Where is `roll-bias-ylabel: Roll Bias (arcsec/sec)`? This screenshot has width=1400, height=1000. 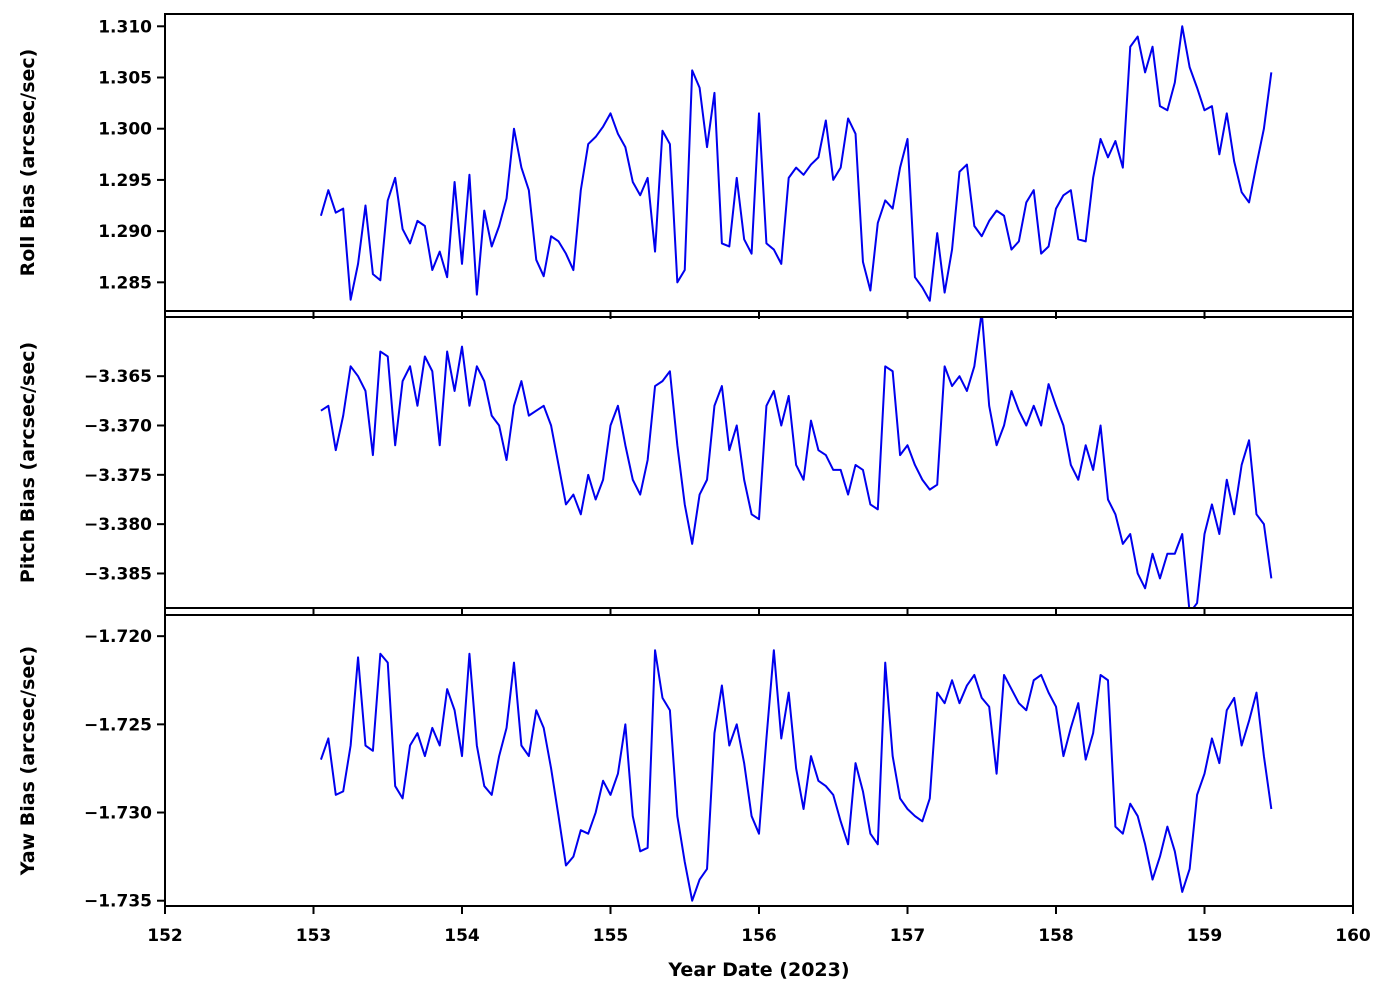
roll-bias-ylabel: Roll Bias (arcsec/sec) is located at coordinates (28, 163).